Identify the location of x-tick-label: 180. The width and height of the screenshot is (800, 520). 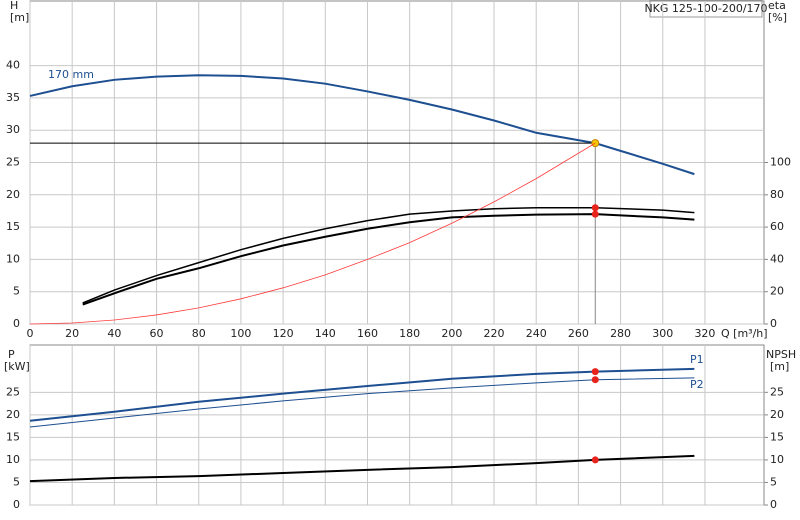
(409, 333).